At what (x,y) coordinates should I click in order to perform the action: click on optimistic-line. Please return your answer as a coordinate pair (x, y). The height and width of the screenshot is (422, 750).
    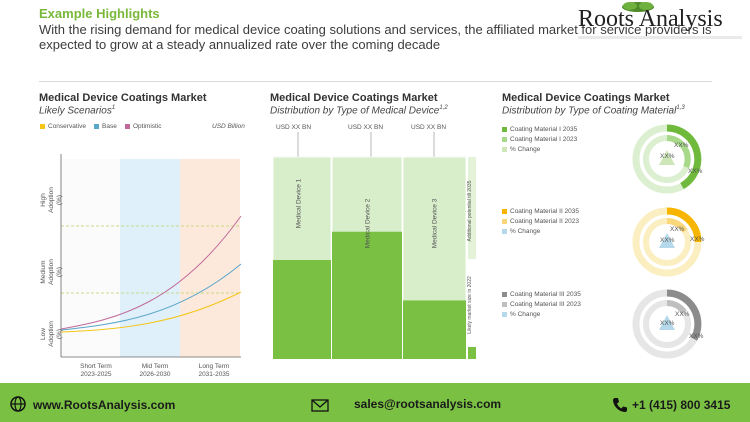
    Looking at the image, I should click on (151, 272).